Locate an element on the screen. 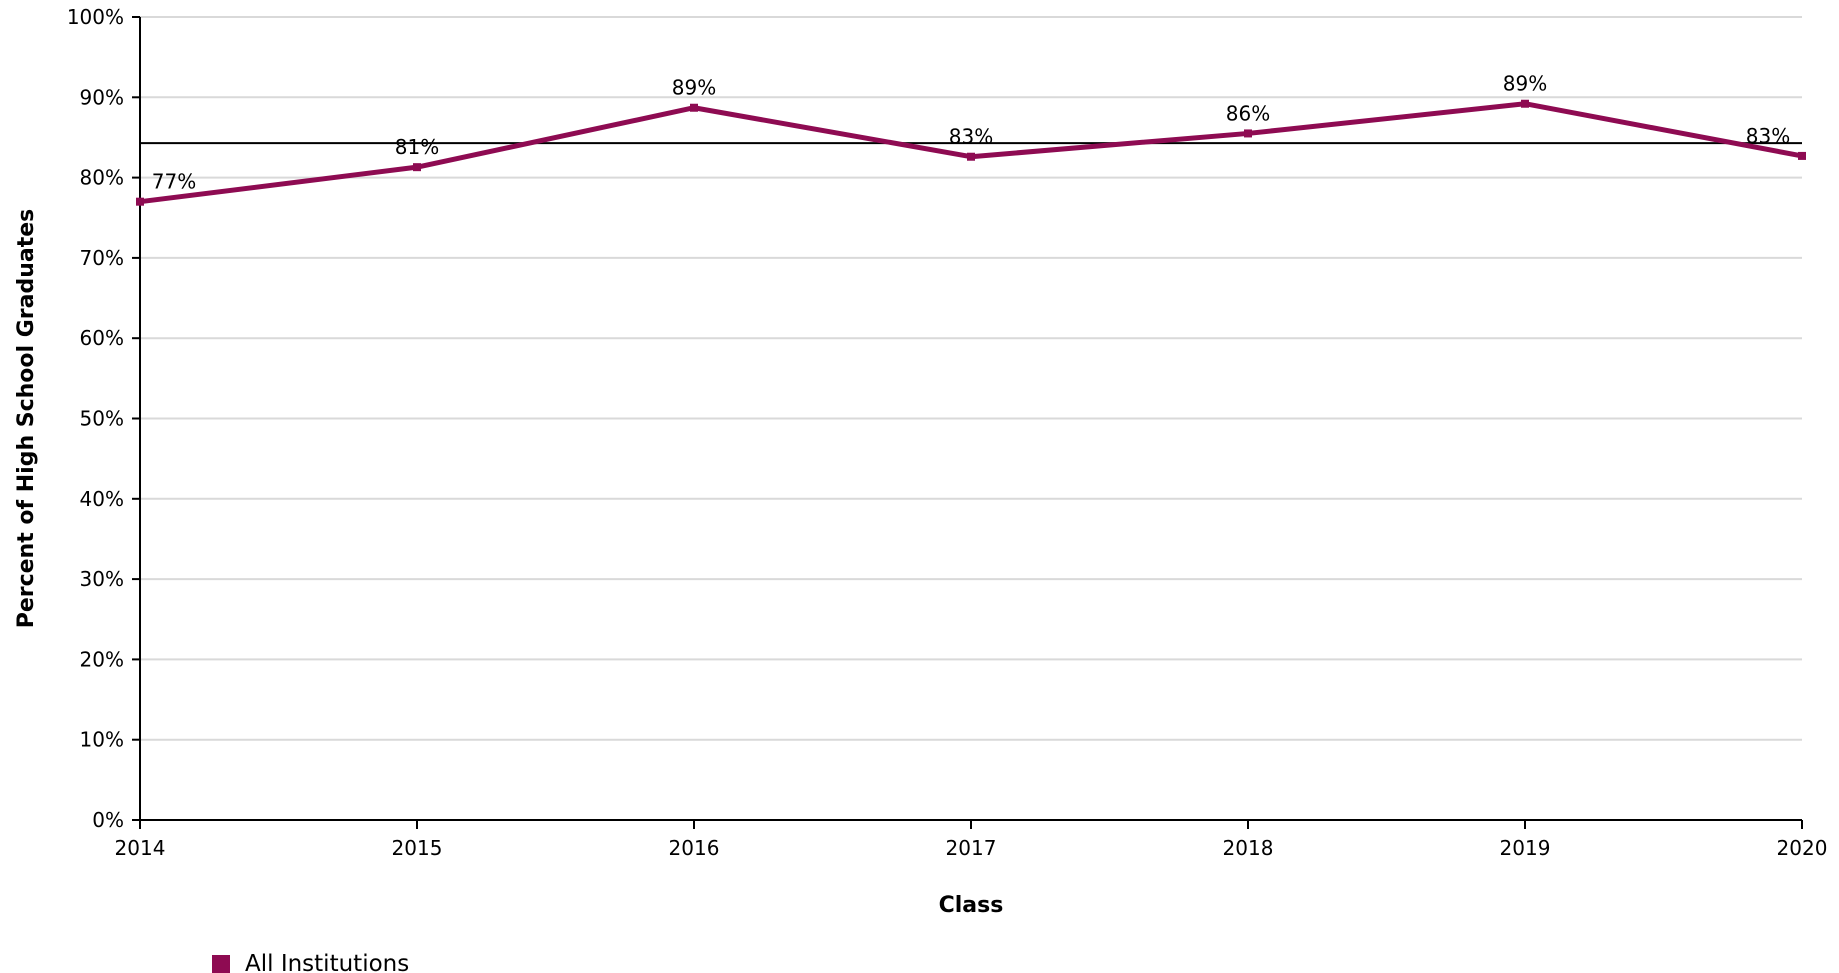  x-axis-title: Class is located at coordinates (971, 905).